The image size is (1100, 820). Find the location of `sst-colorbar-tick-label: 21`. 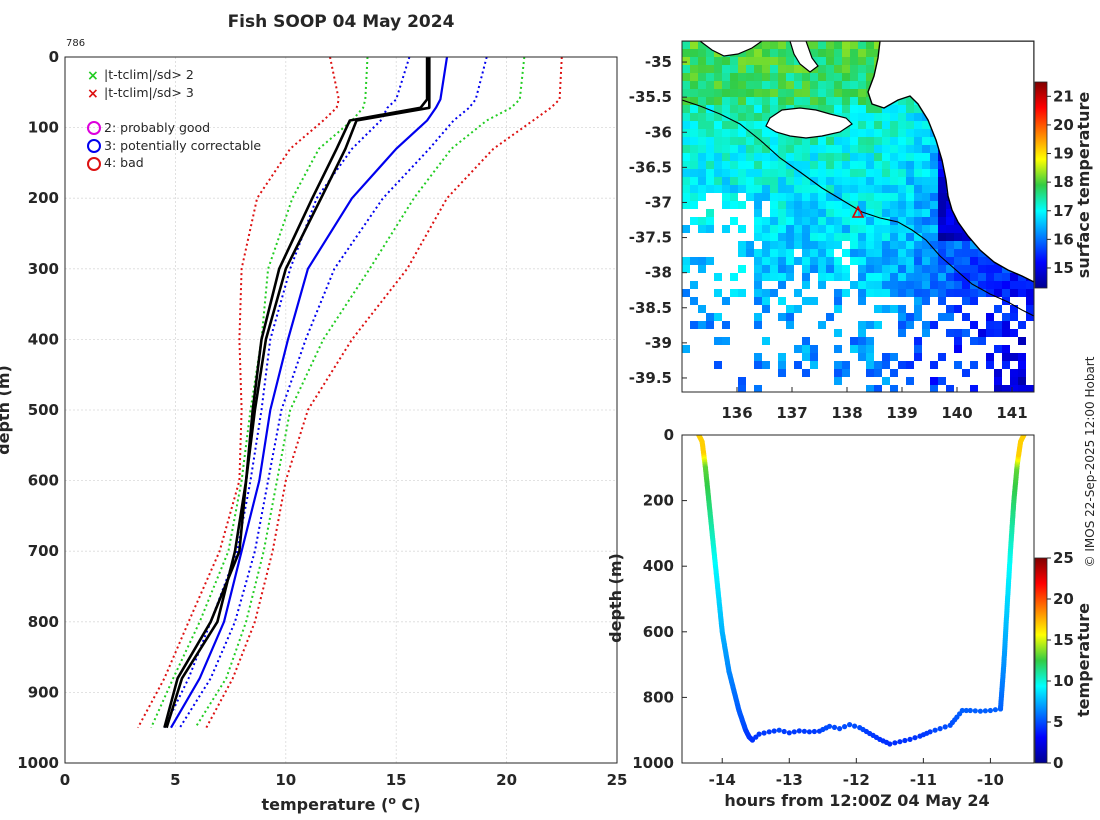

sst-colorbar-tick-label: 21 is located at coordinates (1063, 96).